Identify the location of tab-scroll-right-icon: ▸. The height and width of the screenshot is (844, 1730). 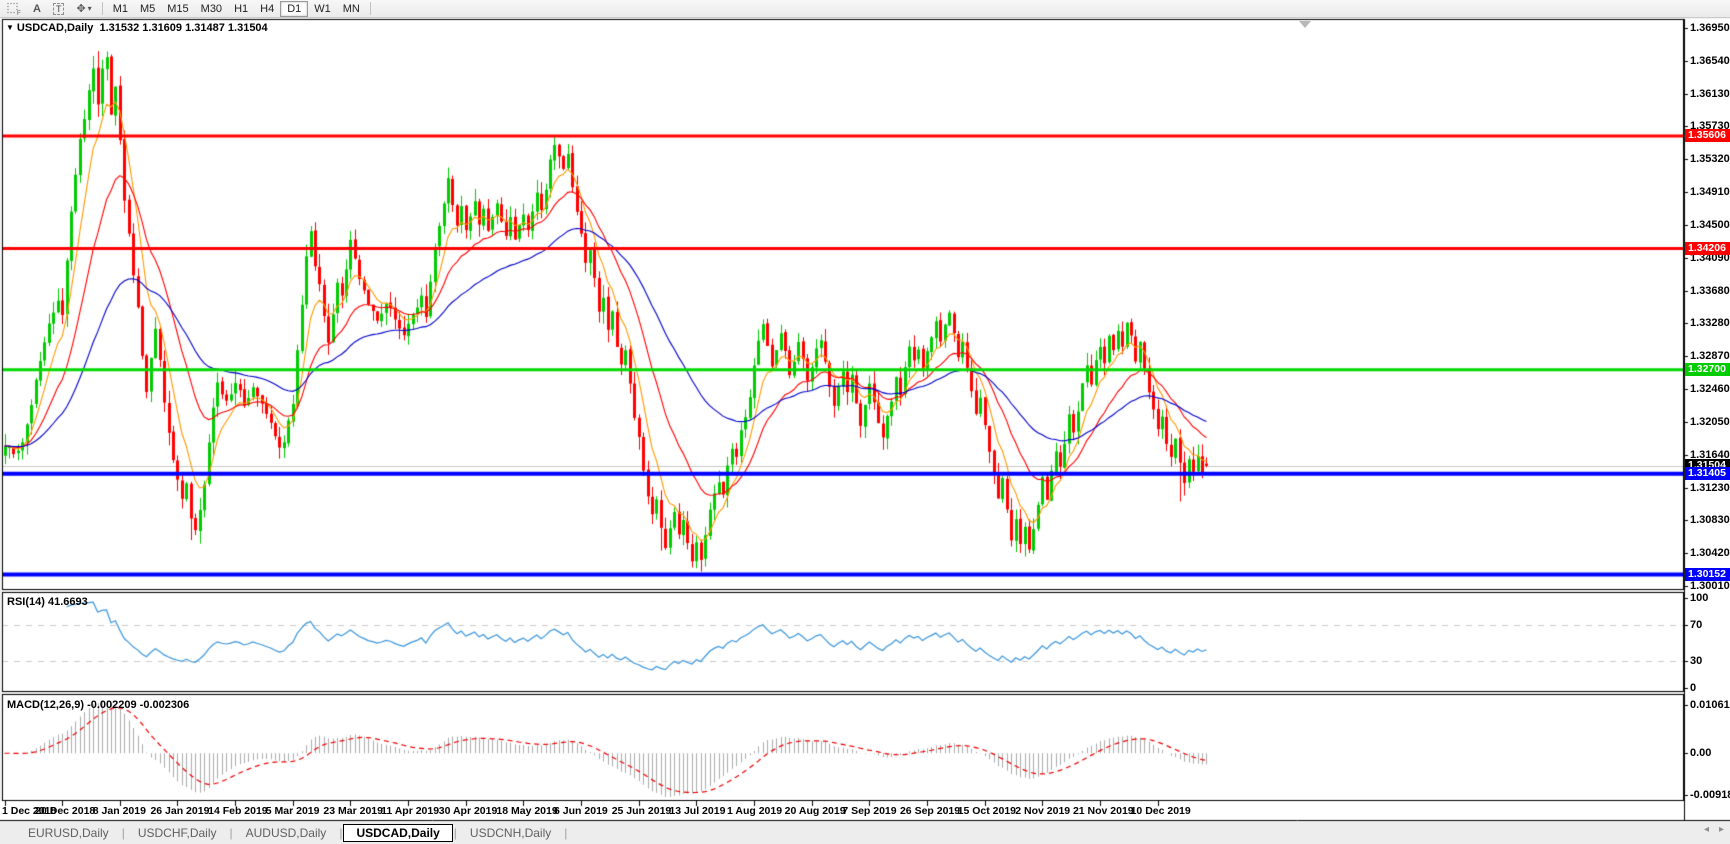
(1721, 829).